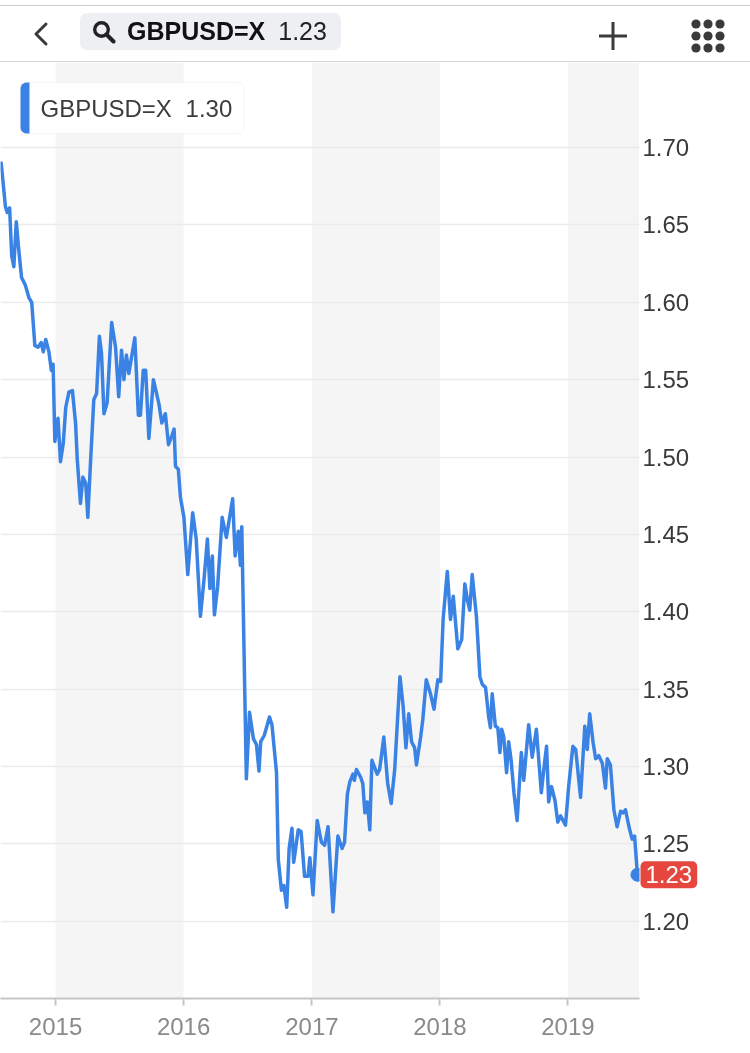 The width and height of the screenshot is (750, 1053). What do you see at coordinates (666, 612) in the screenshot?
I see `y-tick-label: 1.40` at bounding box center [666, 612].